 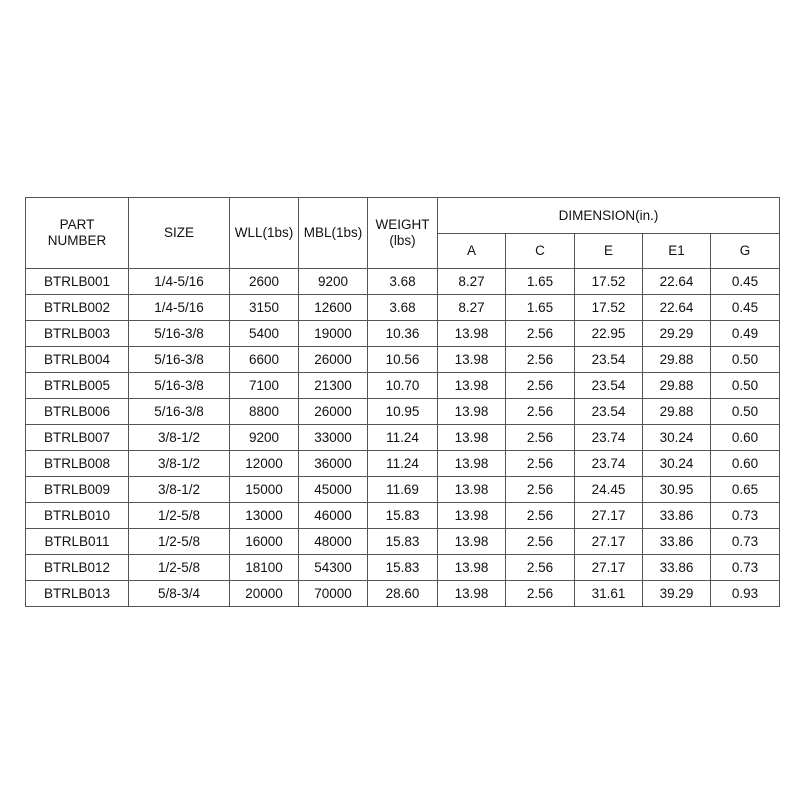 What do you see at coordinates (333, 541) in the screenshot?
I see `table-cell: 48000` at bounding box center [333, 541].